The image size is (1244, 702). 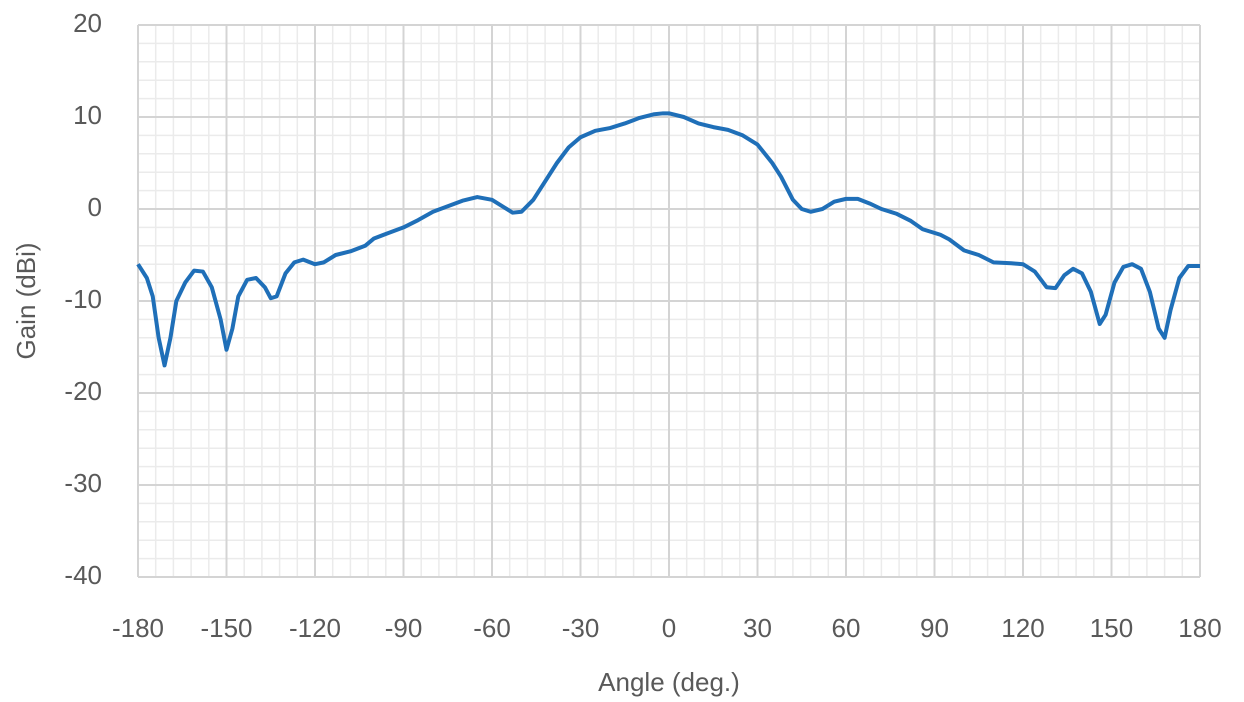 I want to click on y-tick-label: -30, so click(x=83, y=483).